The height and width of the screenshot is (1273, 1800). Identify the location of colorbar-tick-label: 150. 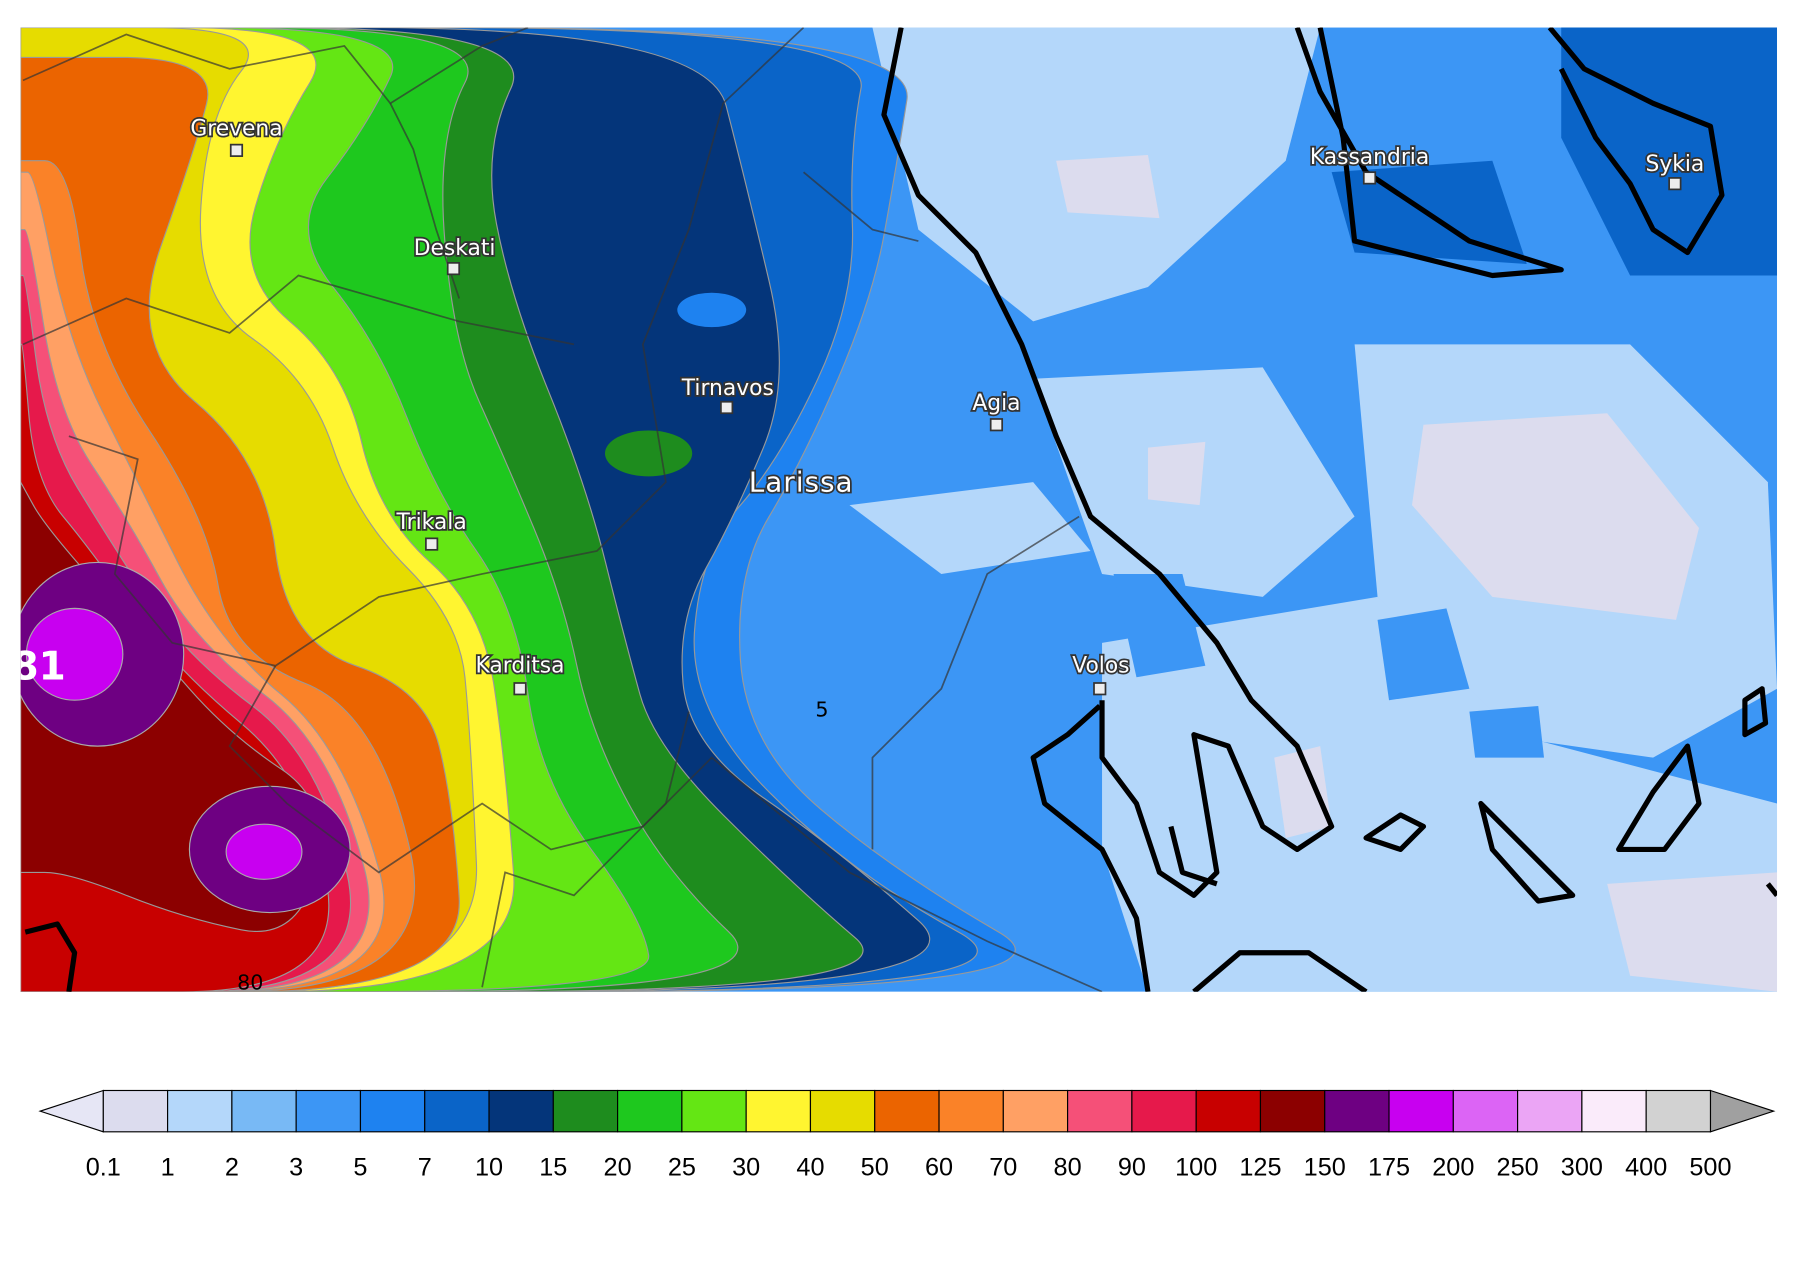
(1325, 1167).